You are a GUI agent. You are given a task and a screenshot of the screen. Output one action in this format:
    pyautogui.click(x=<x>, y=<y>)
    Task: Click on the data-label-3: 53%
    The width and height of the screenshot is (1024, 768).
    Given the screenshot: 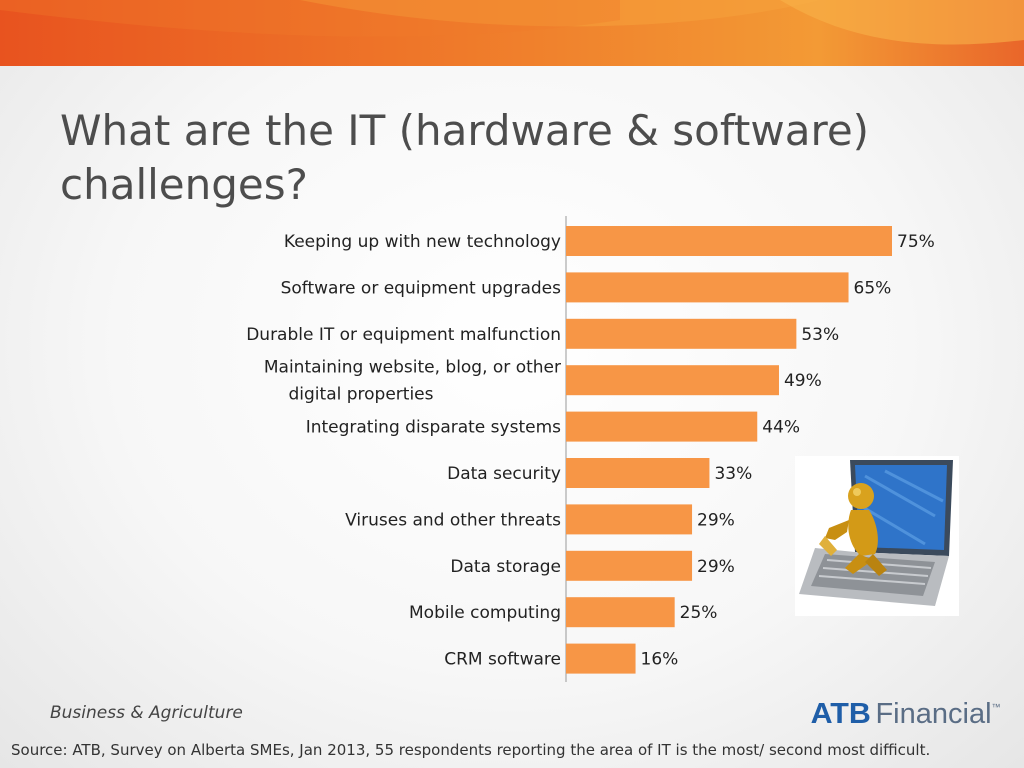 What is the action you would take?
    pyautogui.click(x=820, y=335)
    